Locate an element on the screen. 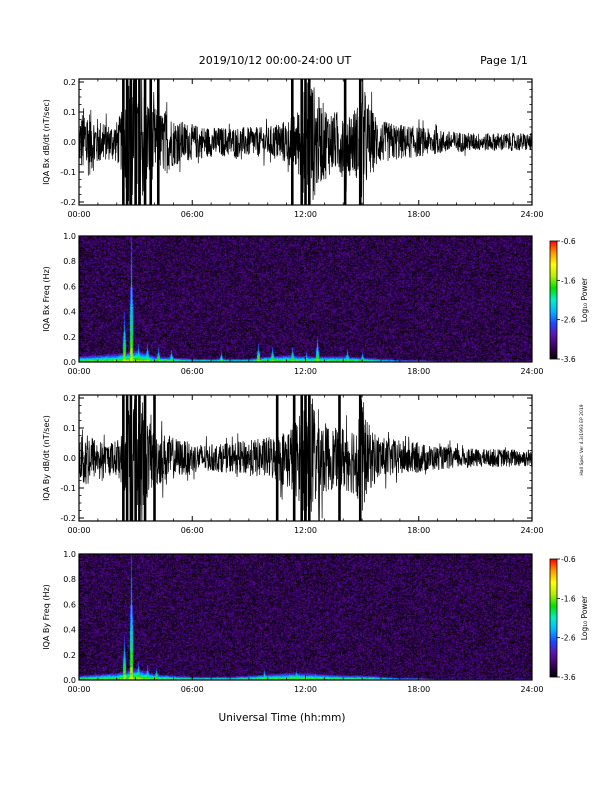 The height and width of the screenshot is (796, 612). y-axis-label: IQA Bx dB/dt (nT/sec) is located at coordinates (46, 142).